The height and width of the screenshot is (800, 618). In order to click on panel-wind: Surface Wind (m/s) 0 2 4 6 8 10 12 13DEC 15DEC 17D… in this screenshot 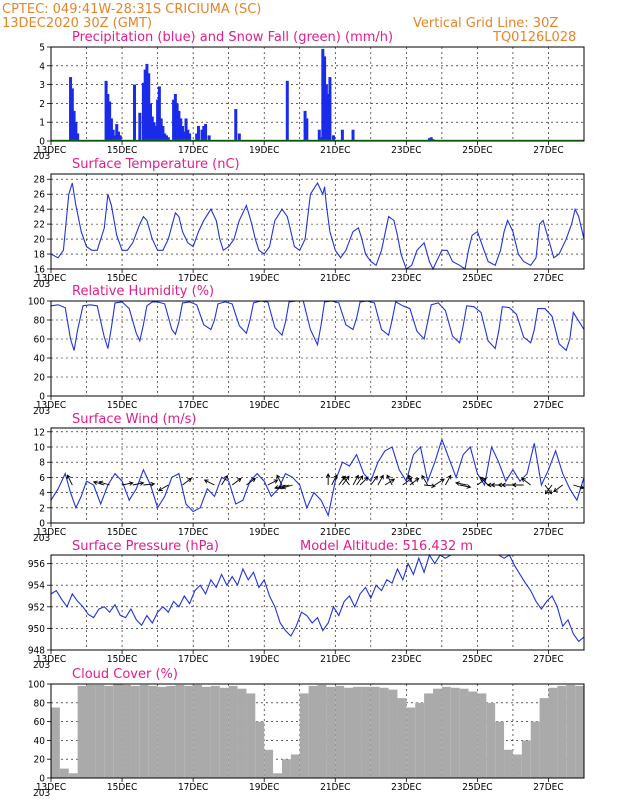, I will do `click(309, 478)`.